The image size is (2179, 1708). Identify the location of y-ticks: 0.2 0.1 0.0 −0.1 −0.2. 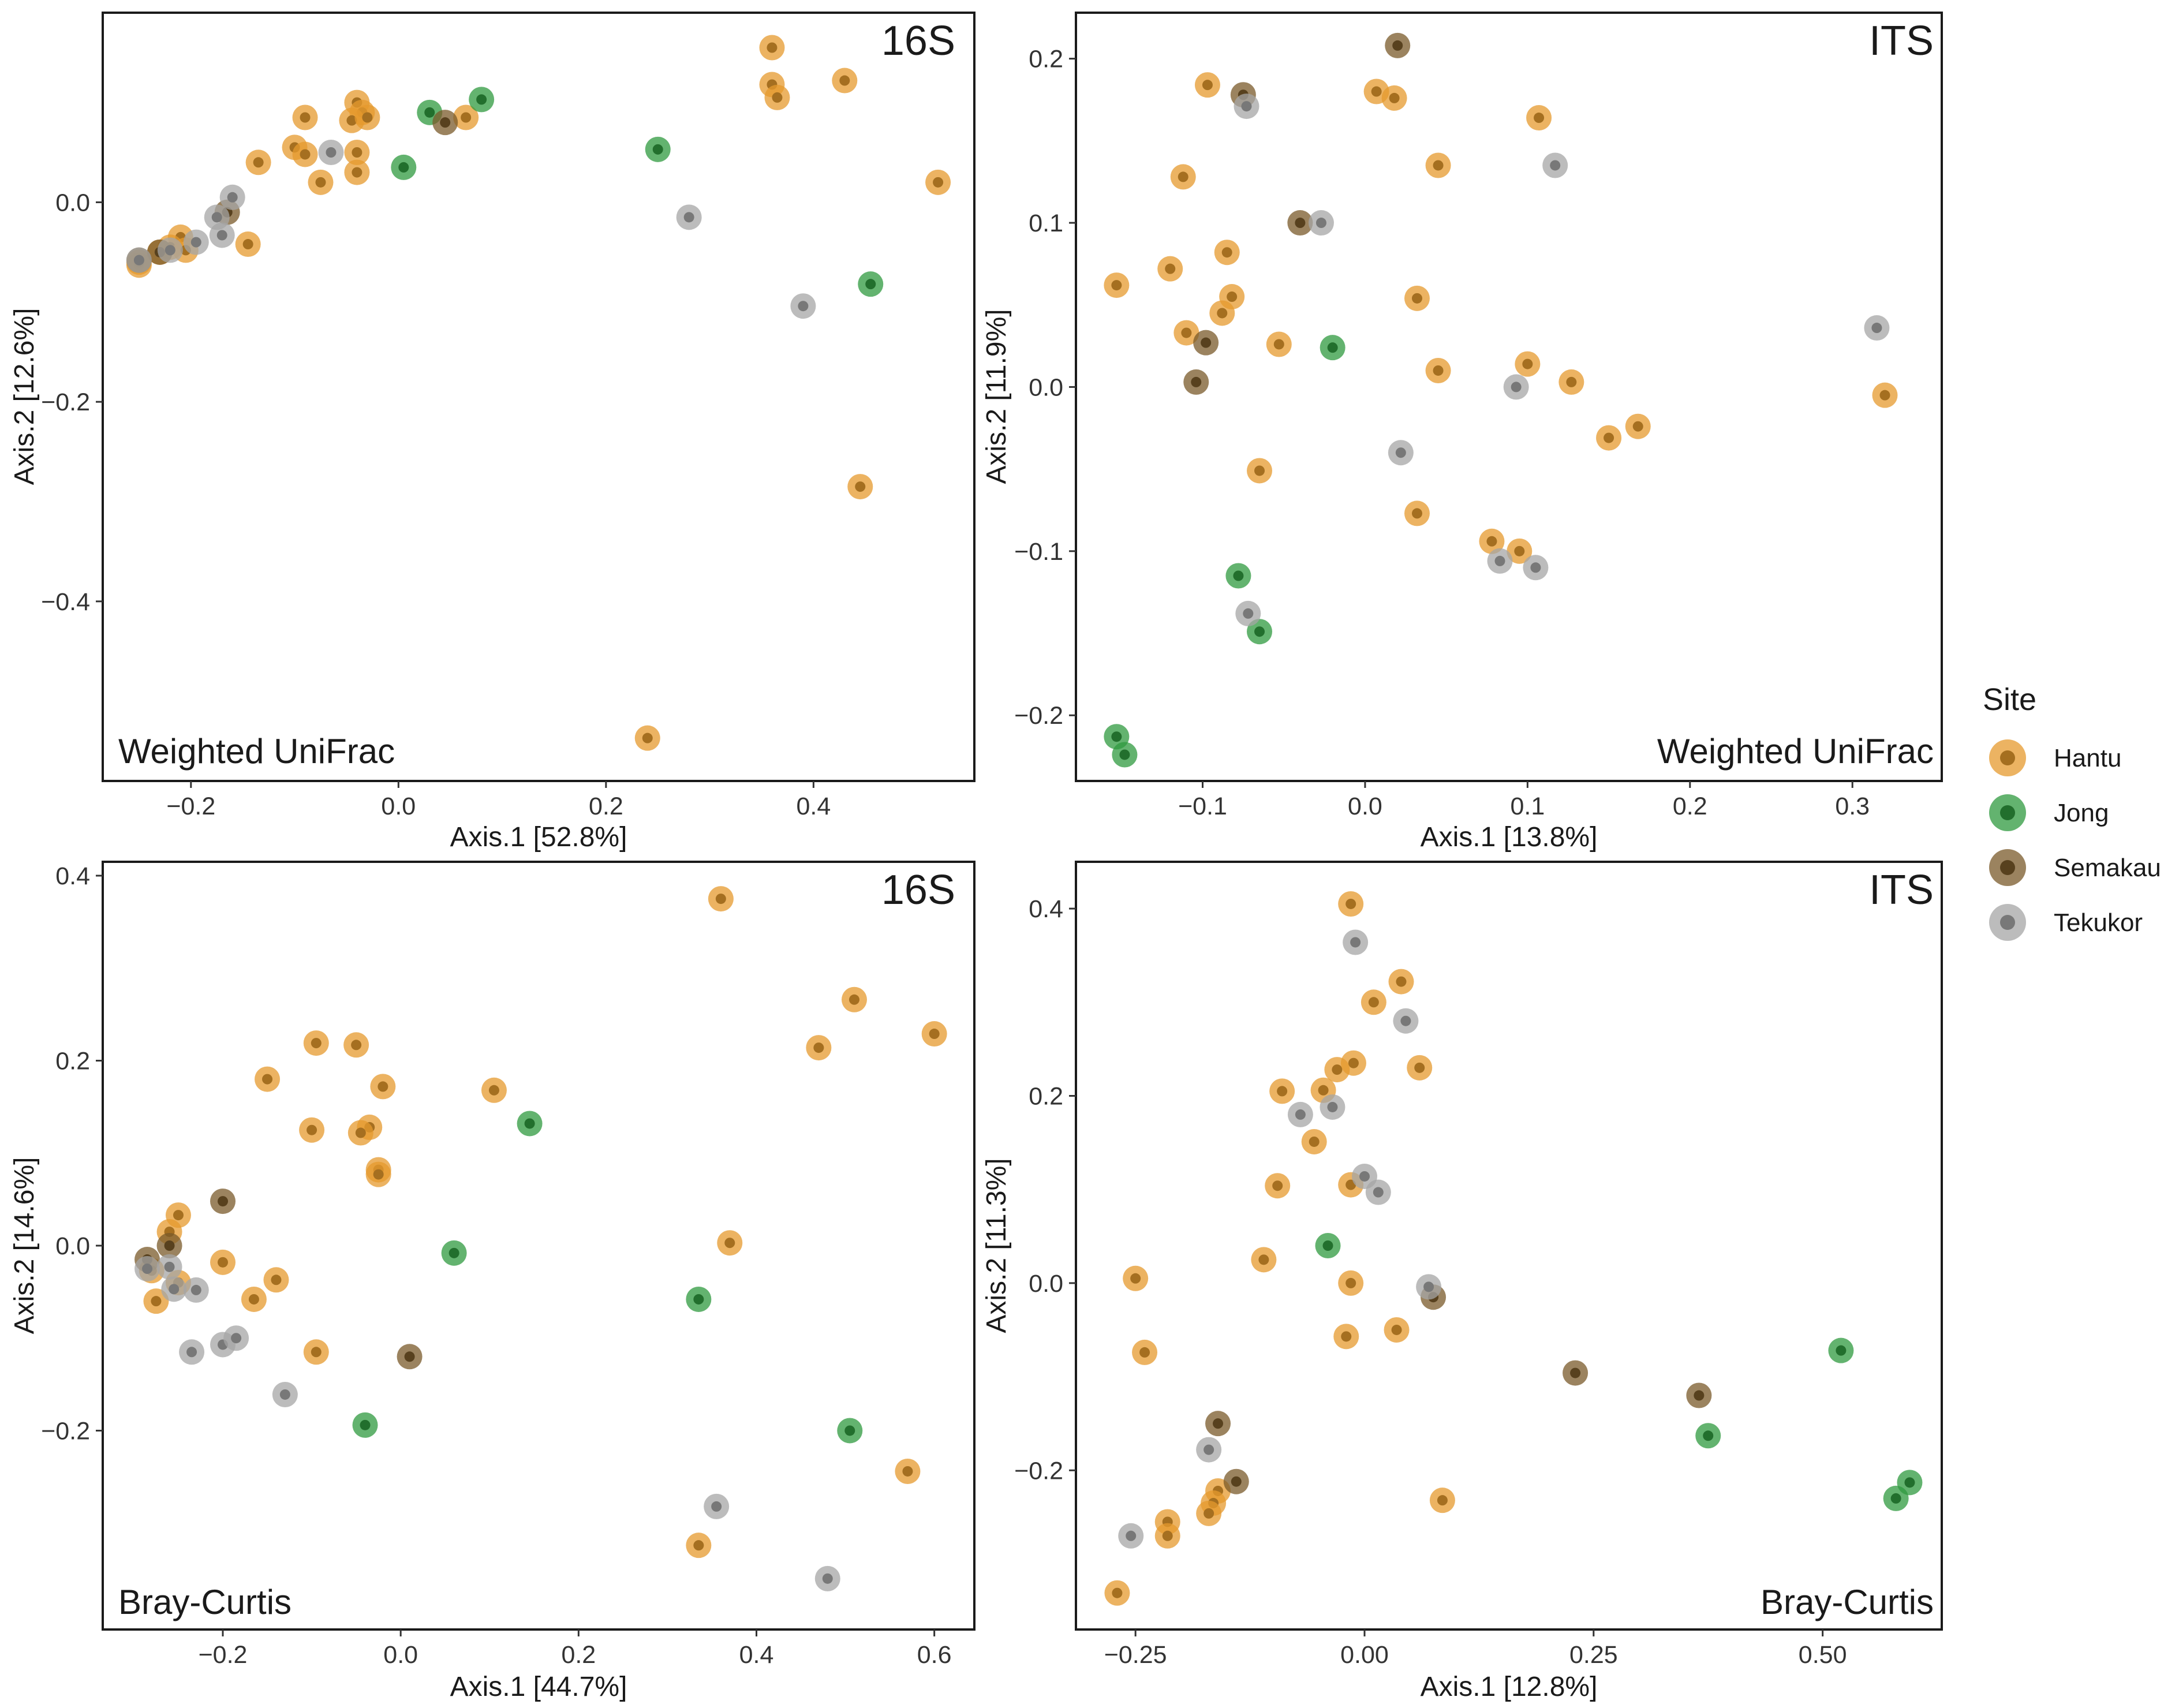
(1045, 388).